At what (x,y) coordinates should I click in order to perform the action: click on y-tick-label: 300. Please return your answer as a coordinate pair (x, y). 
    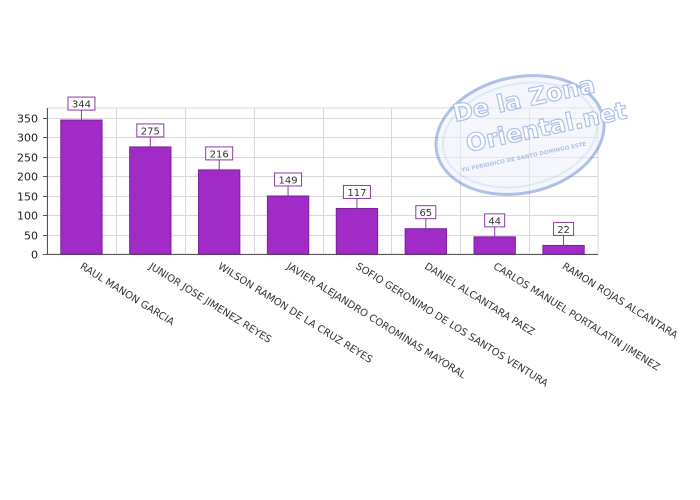
    Looking at the image, I should click on (27, 138).